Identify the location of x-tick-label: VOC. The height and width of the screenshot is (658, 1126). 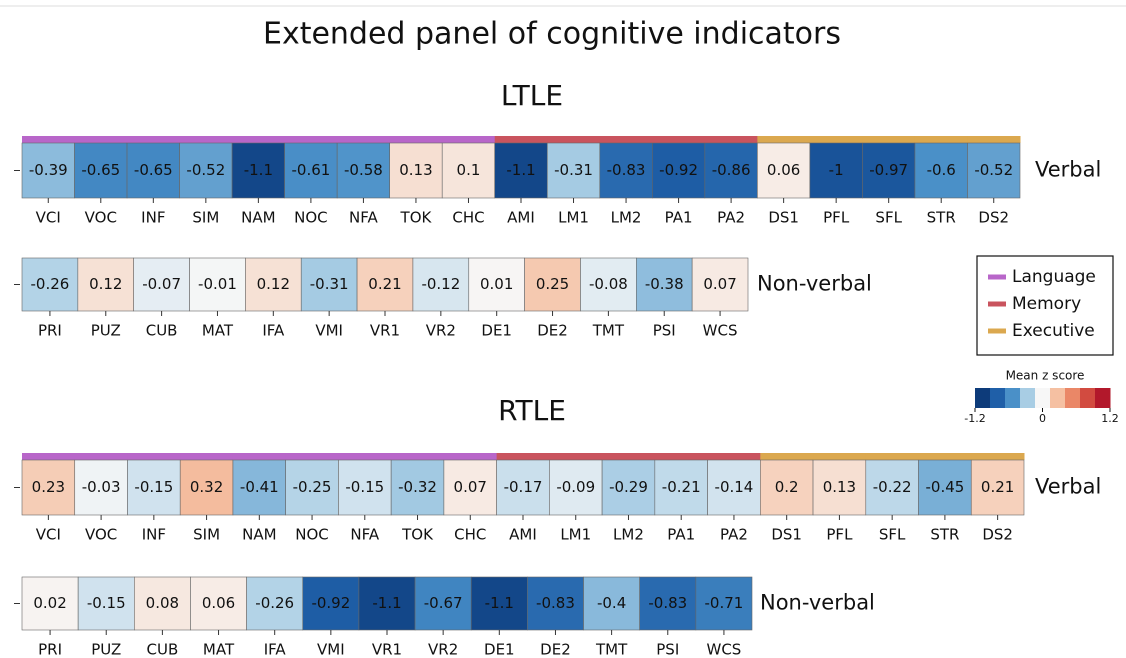
(101, 218).